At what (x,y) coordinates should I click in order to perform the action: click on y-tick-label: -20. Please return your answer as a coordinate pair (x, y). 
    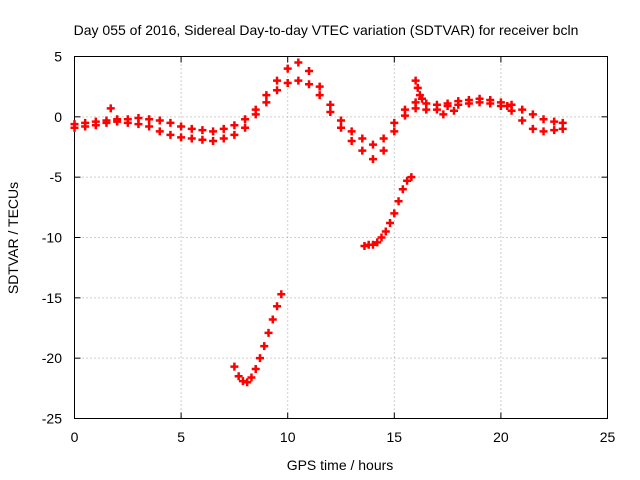
    Looking at the image, I should click on (52, 358).